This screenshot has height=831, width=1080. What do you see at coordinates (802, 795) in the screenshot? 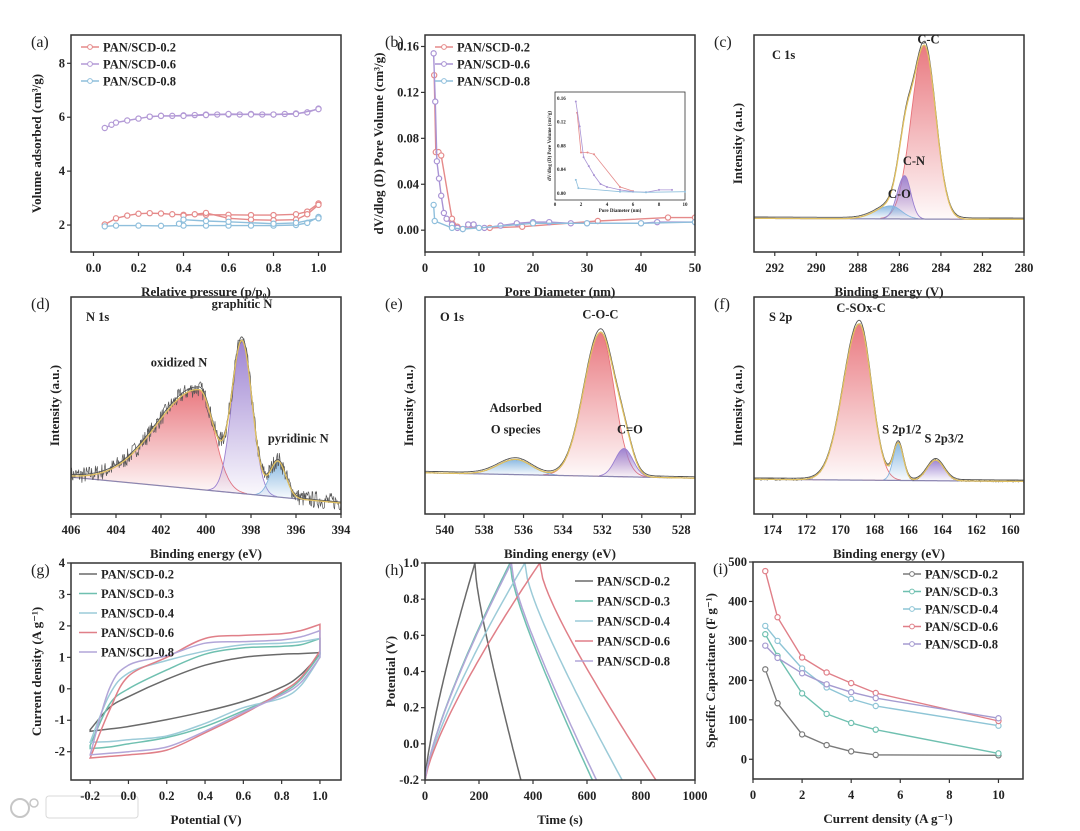
I see `x-tick-label: 2` at bounding box center [802, 795].